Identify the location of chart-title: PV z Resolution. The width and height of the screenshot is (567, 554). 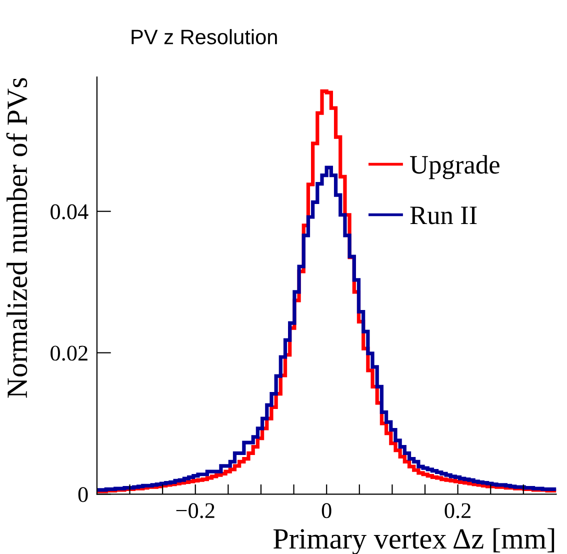
(204, 36).